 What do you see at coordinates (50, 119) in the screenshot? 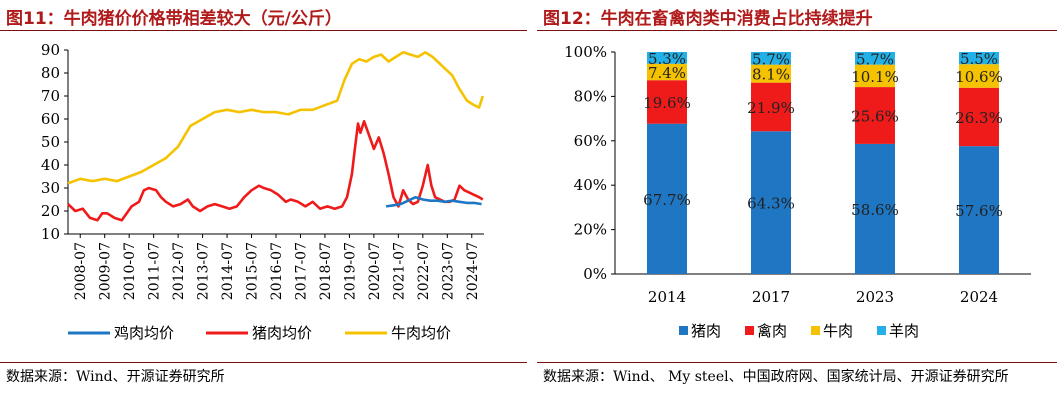
I see `y-tick-label: 60` at bounding box center [50, 119].